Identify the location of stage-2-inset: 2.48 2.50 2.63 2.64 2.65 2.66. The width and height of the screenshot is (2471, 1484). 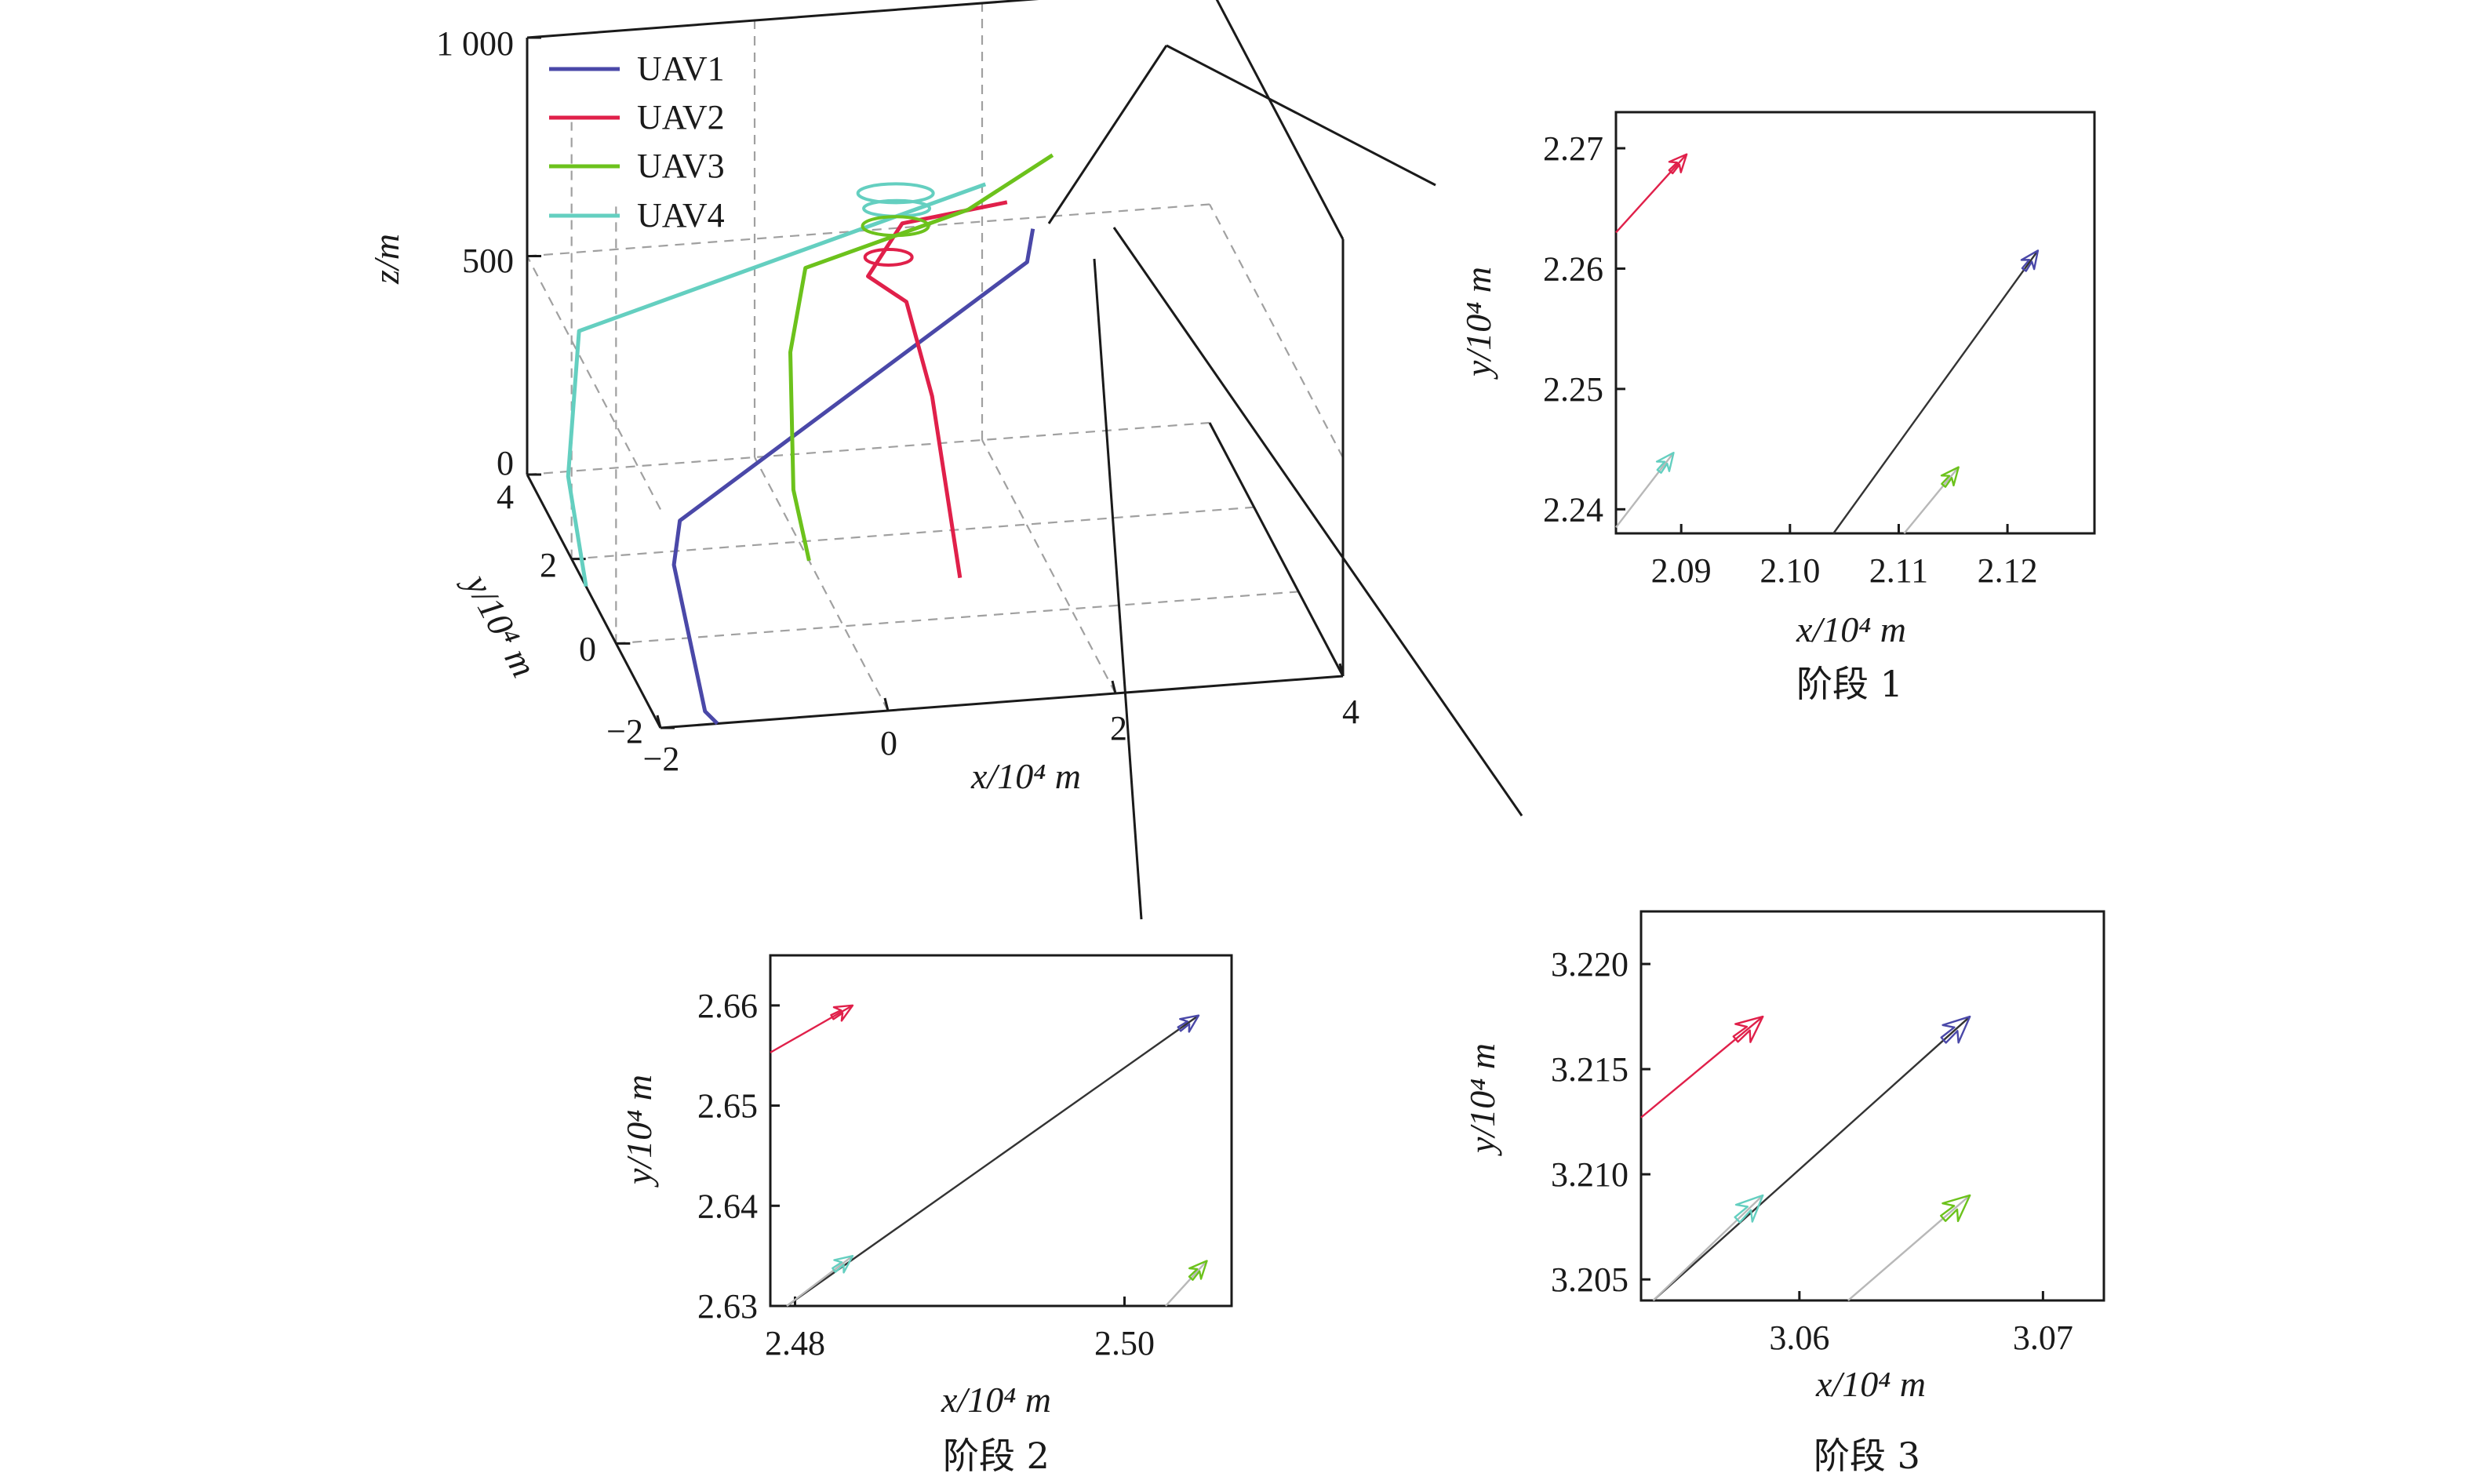
(965, 1158).